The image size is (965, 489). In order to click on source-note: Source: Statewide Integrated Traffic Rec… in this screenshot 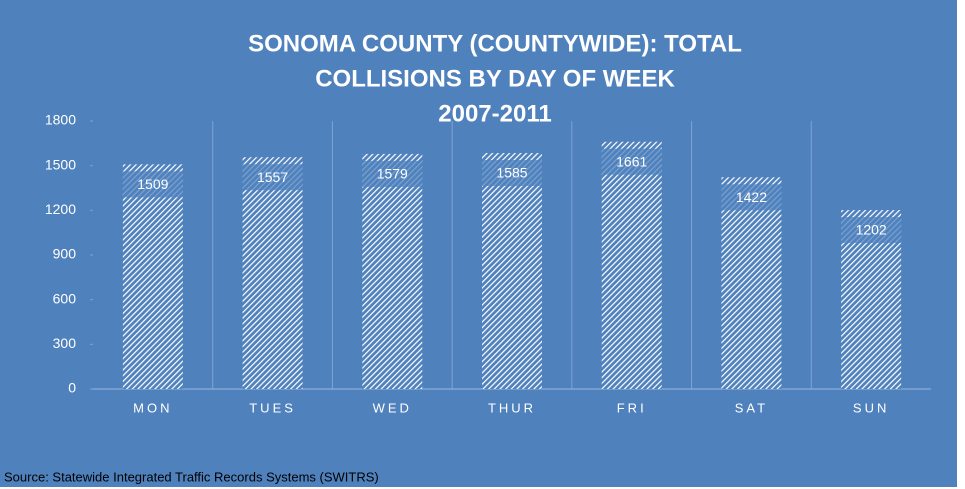, I will do `click(191, 476)`.